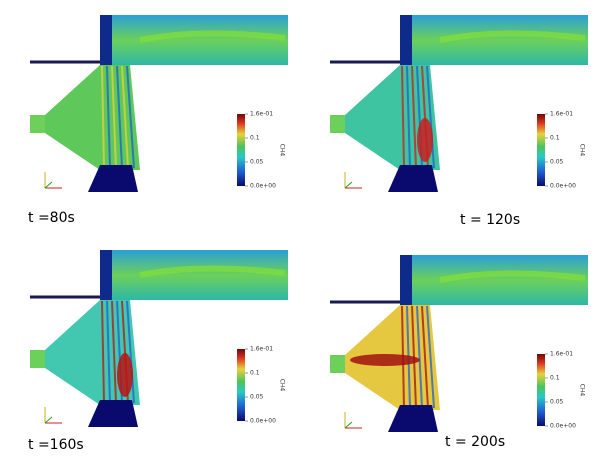  Describe the element at coordinates (490, 220) in the screenshot. I see `panel-label: t = 120s` at that location.